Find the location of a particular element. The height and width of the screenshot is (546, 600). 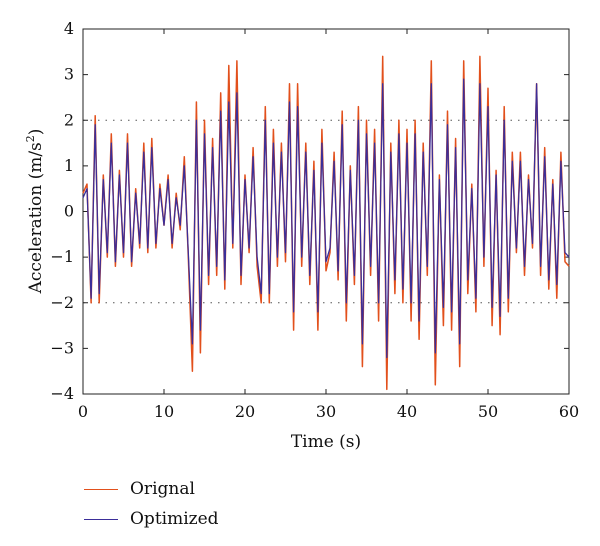

legend-swatch-orignal is located at coordinates (101, 489).